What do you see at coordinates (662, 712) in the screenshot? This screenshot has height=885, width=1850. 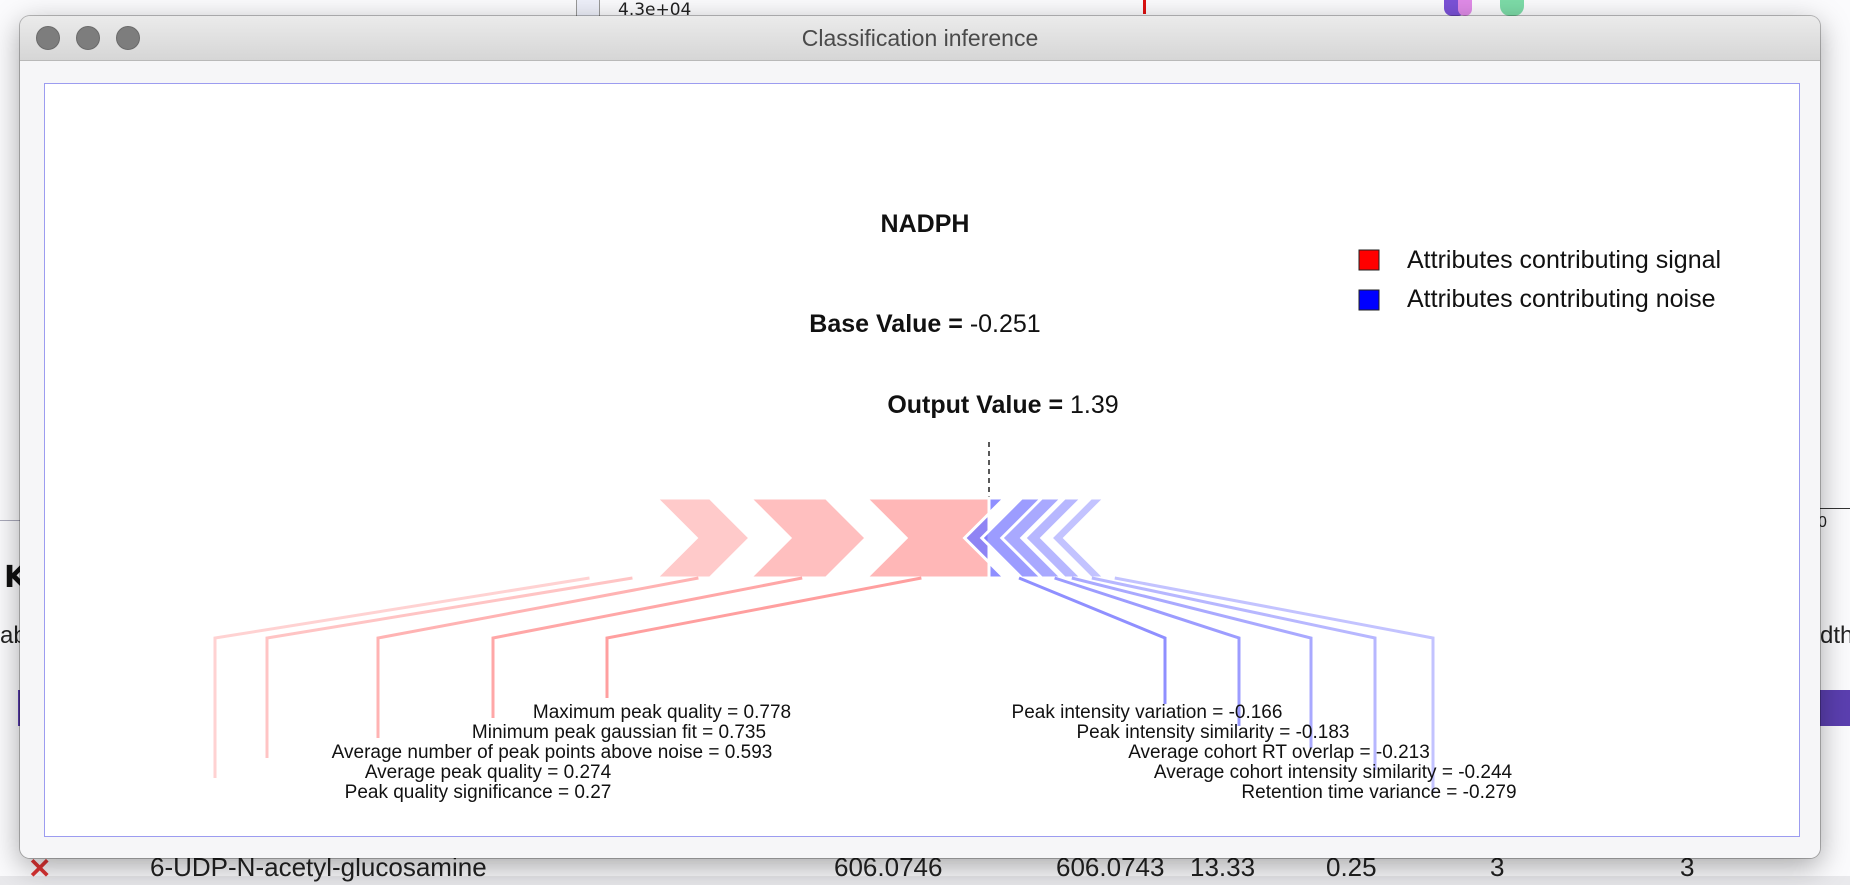 I see `signal-feature-label: Maximum peak quality = 0.778` at bounding box center [662, 712].